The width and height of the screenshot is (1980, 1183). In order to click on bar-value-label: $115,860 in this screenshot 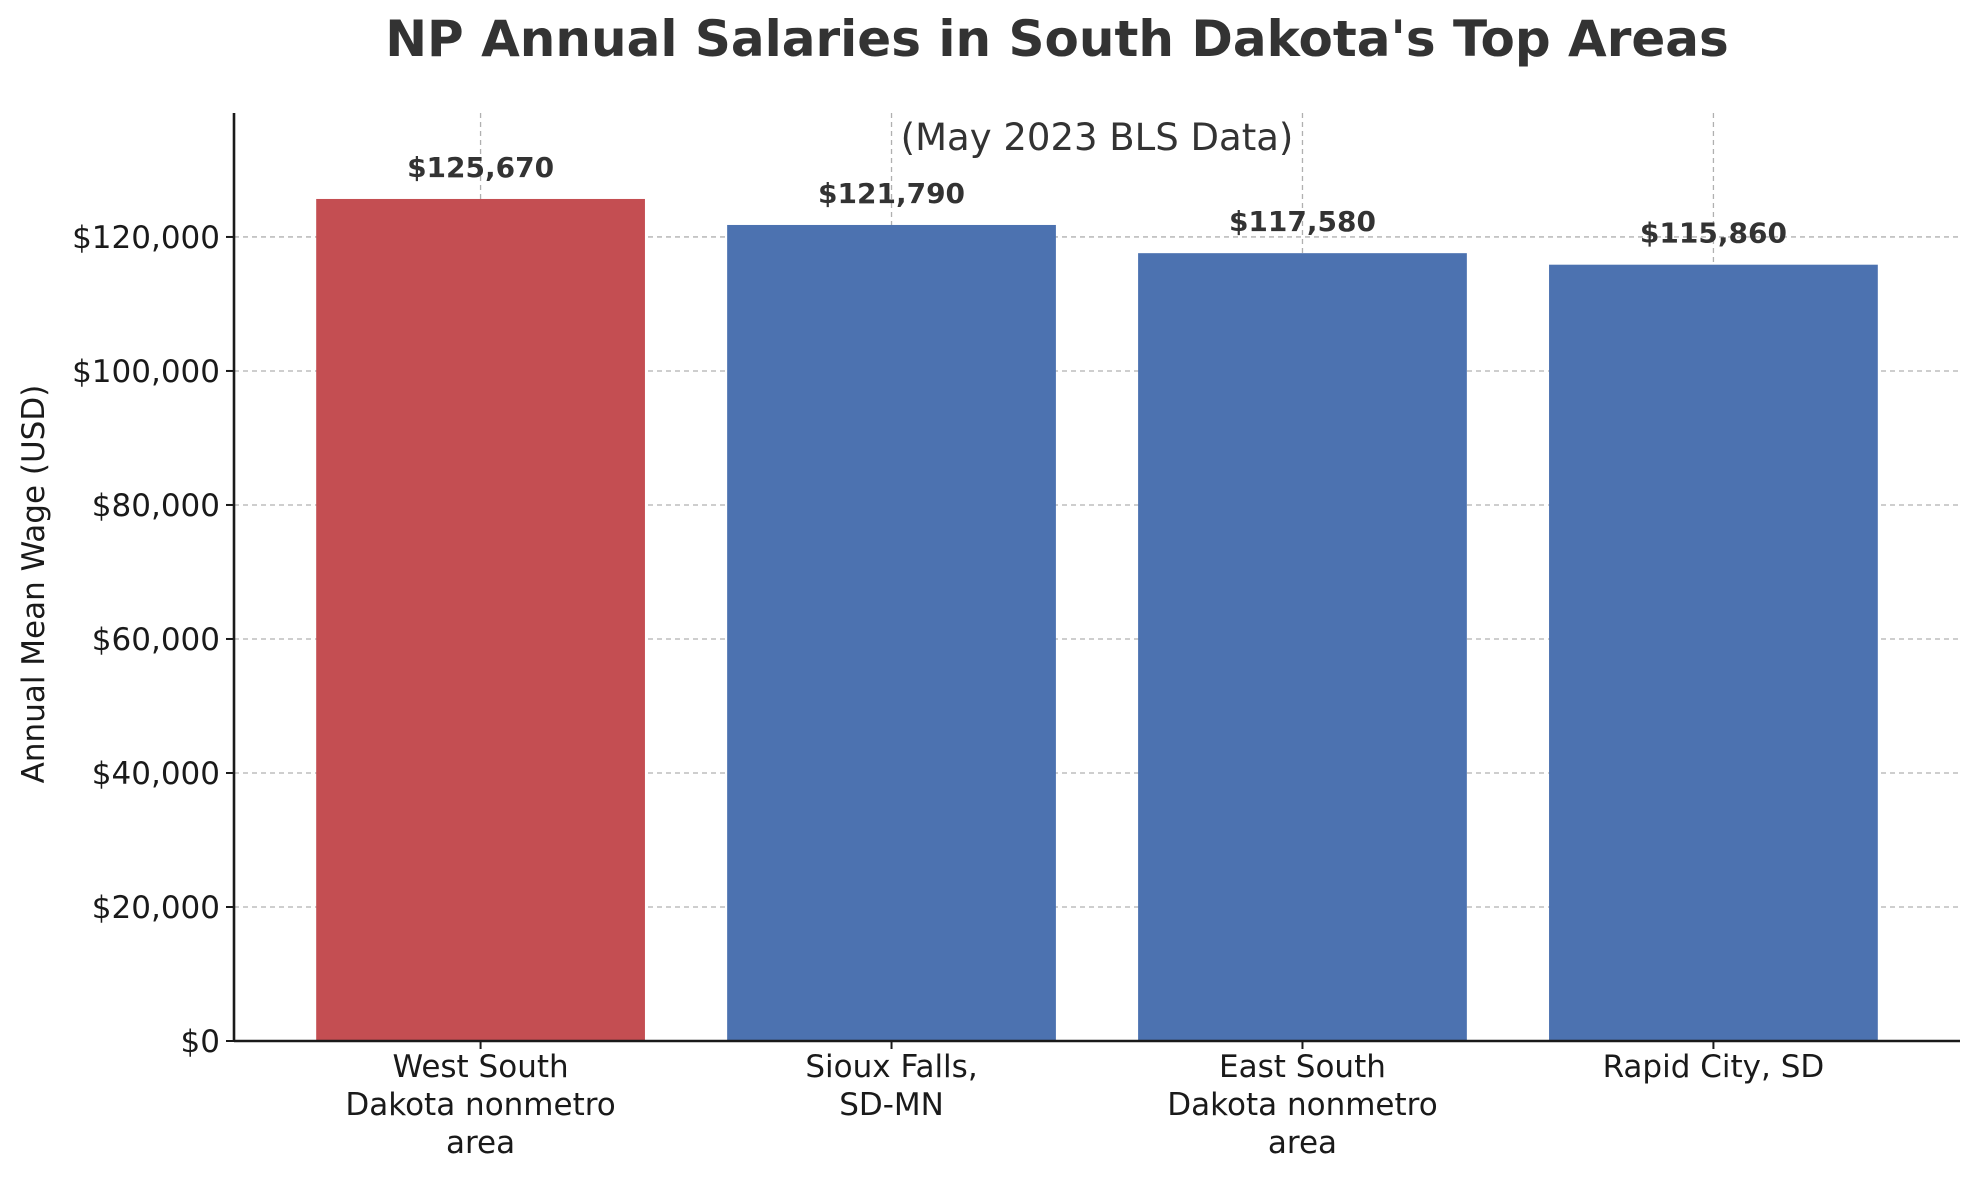, I will do `click(1713, 233)`.